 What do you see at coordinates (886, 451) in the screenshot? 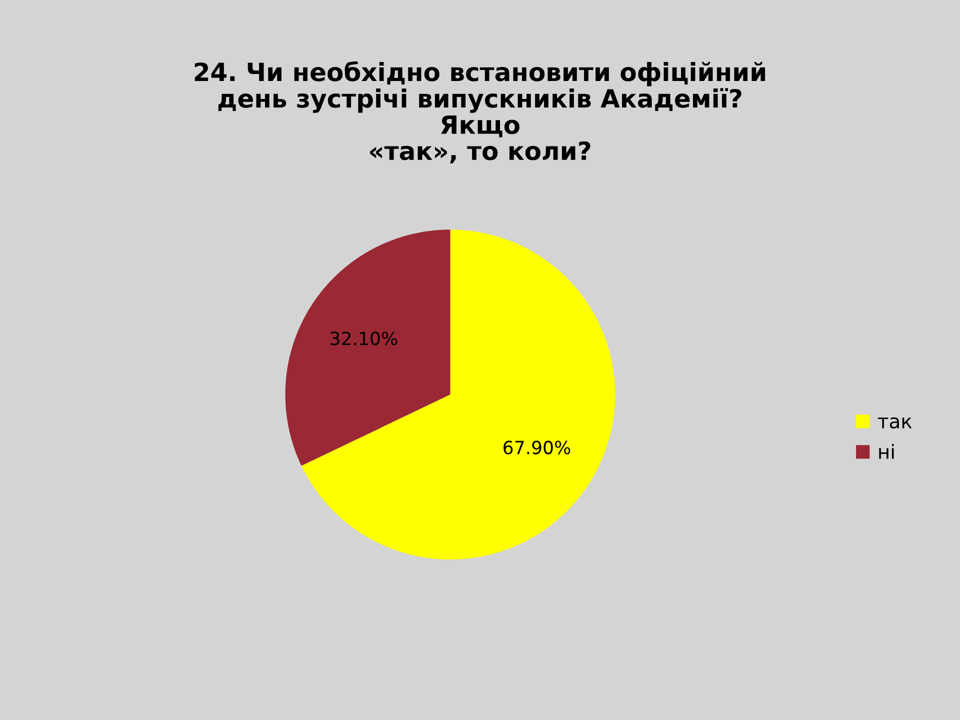
I see `legend-label: ні` at bounding box center [886, 451].